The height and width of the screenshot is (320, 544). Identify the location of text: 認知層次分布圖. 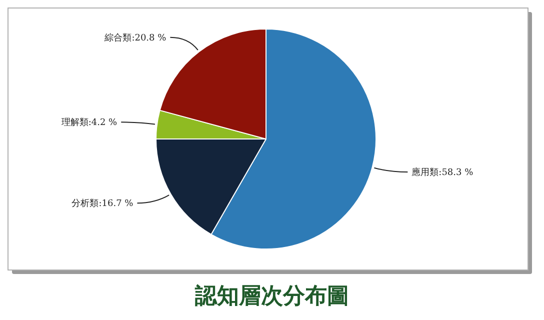
(271, 296).